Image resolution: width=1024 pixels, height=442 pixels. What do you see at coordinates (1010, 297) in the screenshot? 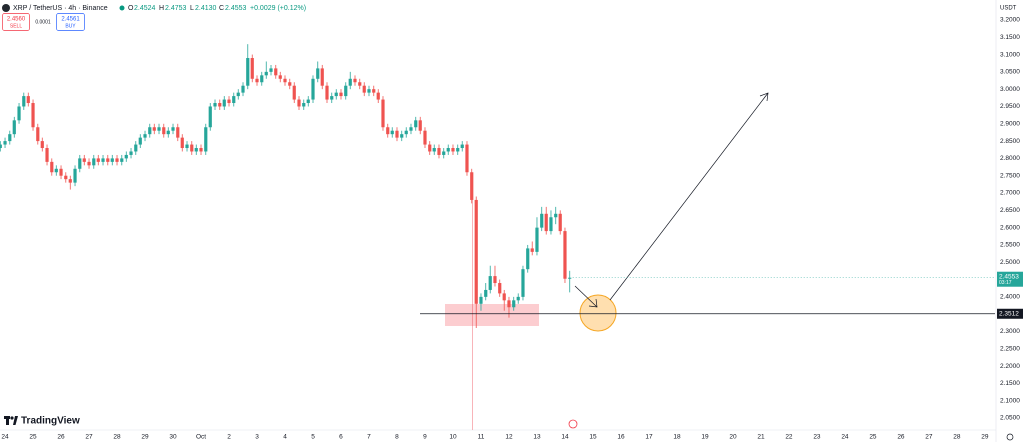
I see `y-tick-label: 2.4000` at bounding box center [1010, 297].